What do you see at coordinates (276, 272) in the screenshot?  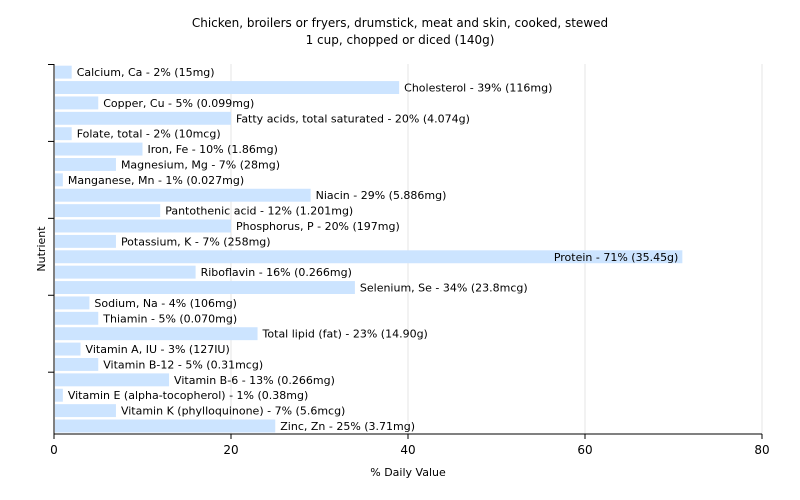 I see `bar-data-label: Riboflavin - 16% (0.266mg)` at bounding box center [276, 272].